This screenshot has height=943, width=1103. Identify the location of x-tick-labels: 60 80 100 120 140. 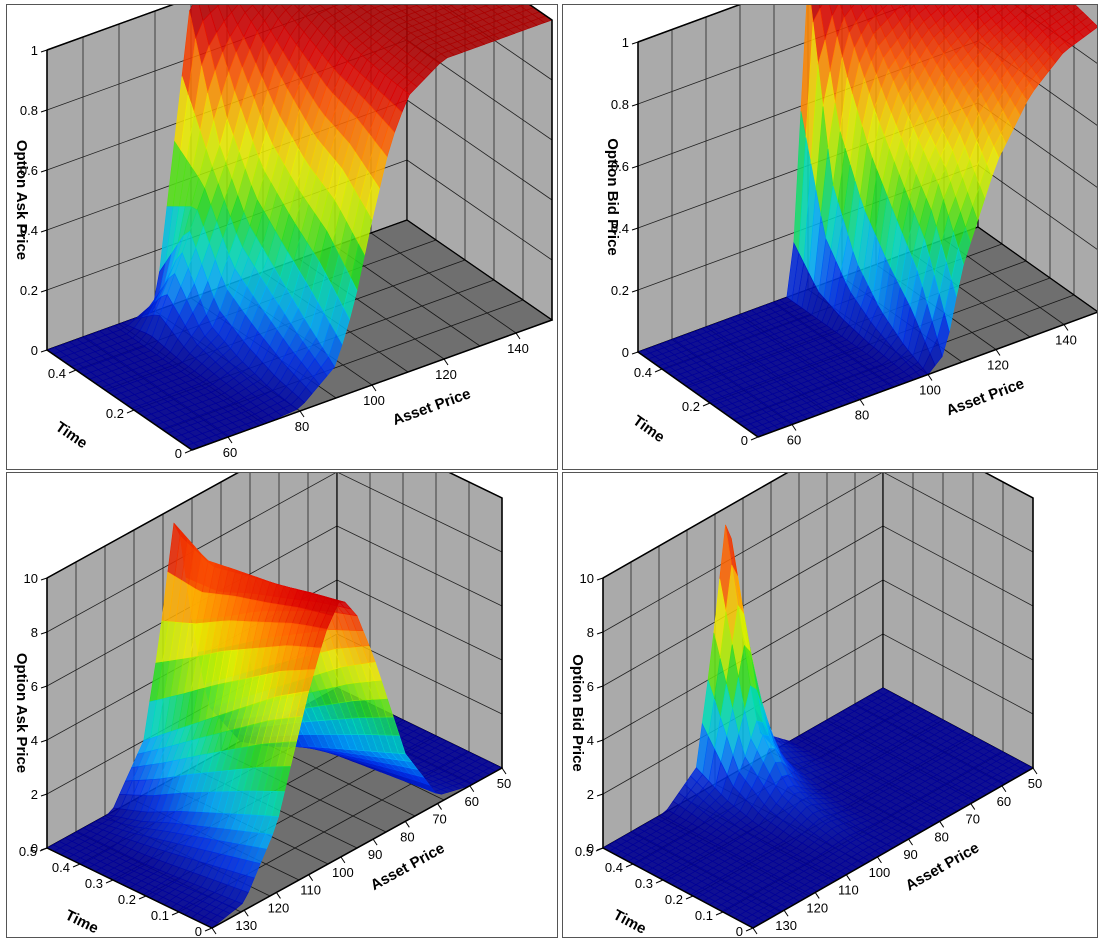
(932, 386).